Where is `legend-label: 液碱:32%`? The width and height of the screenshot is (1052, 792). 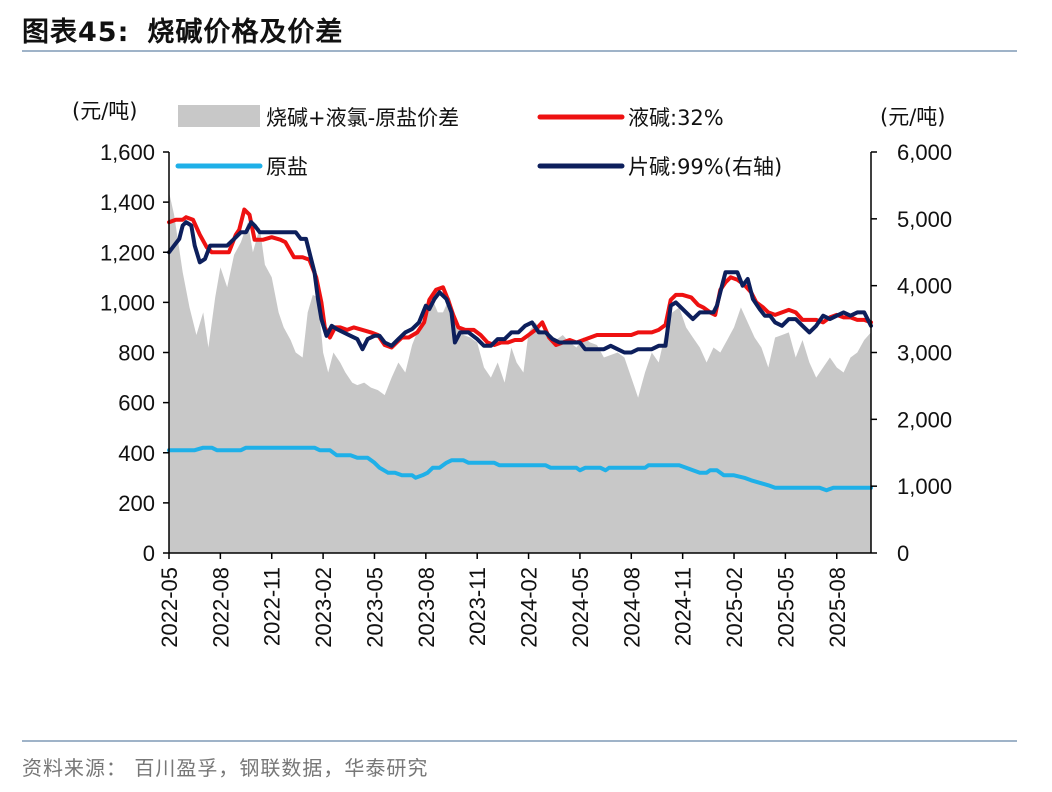 legend-label: 液碱:32% is located at coordinates (676, 118).